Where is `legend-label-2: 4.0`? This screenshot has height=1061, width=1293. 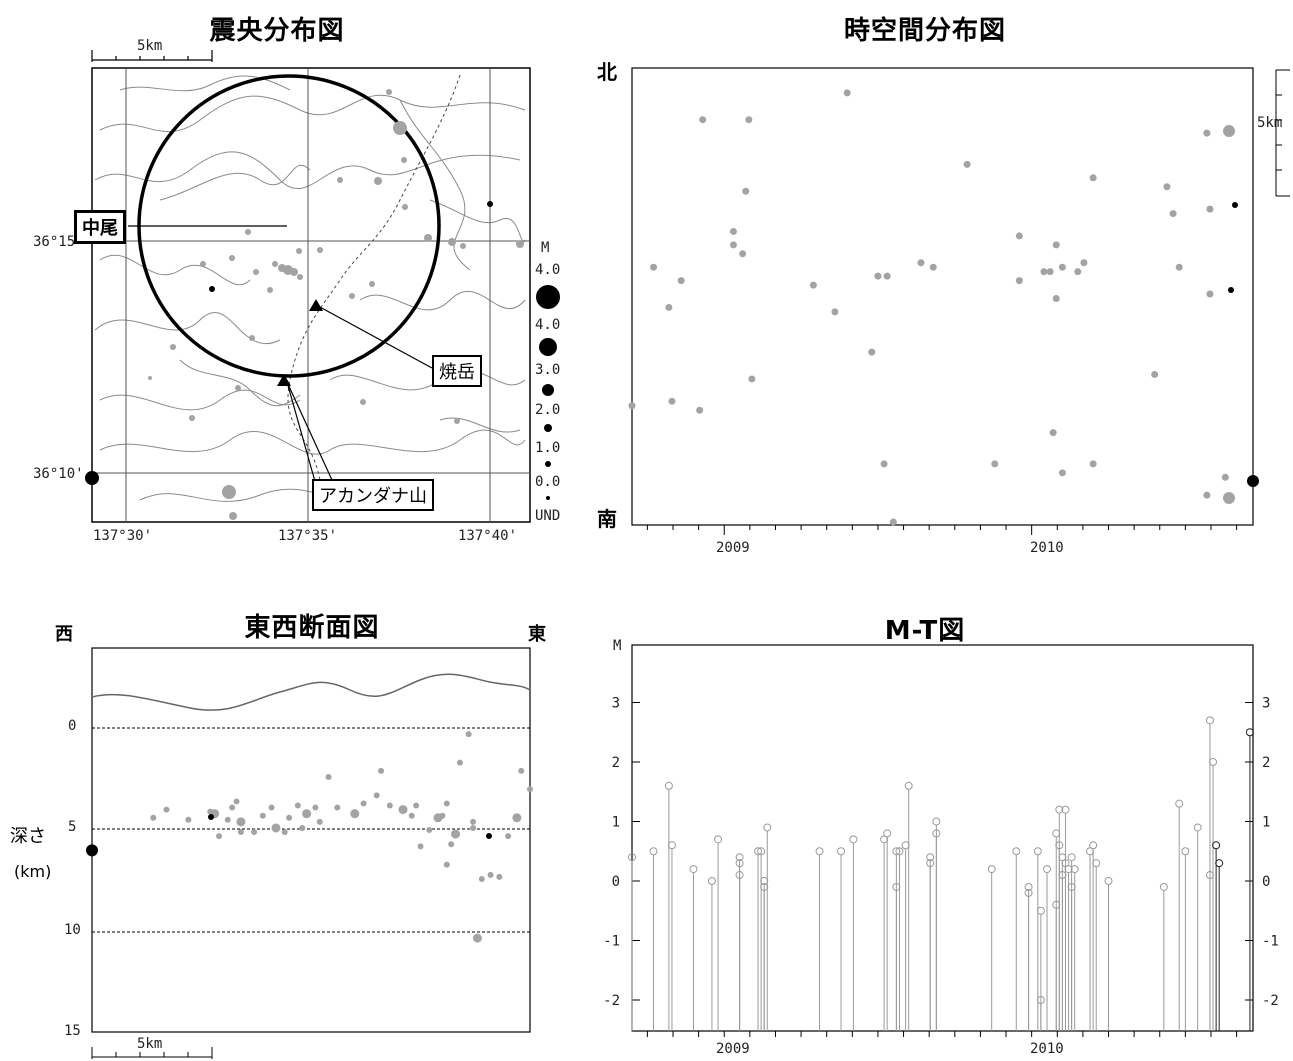 legend-label-2: 4.0 is located at coordinates (548, 325).